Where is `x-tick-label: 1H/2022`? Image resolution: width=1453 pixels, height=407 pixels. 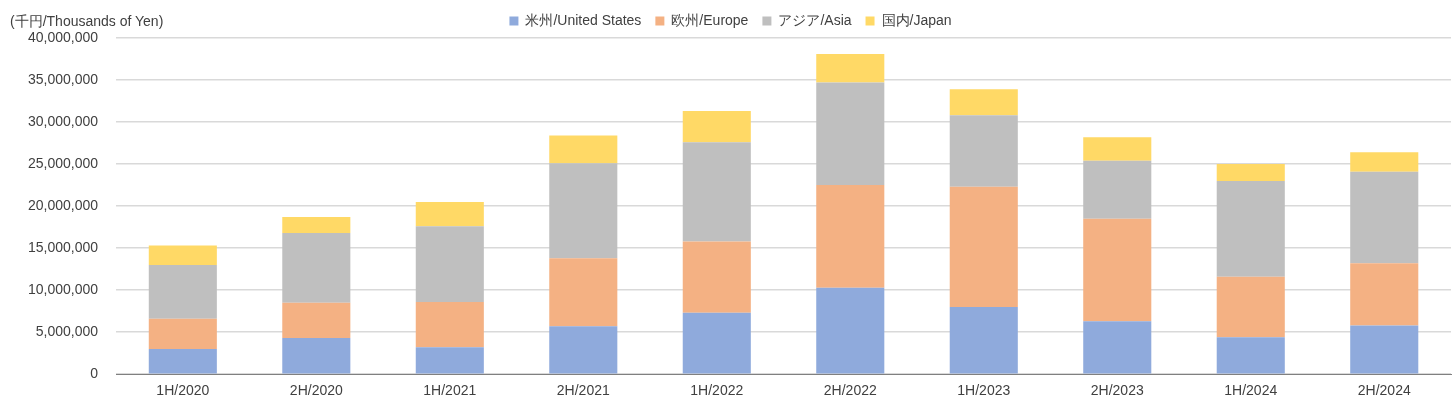 x-tick-label: 1H/2022 is located at coordinates (717, 390).